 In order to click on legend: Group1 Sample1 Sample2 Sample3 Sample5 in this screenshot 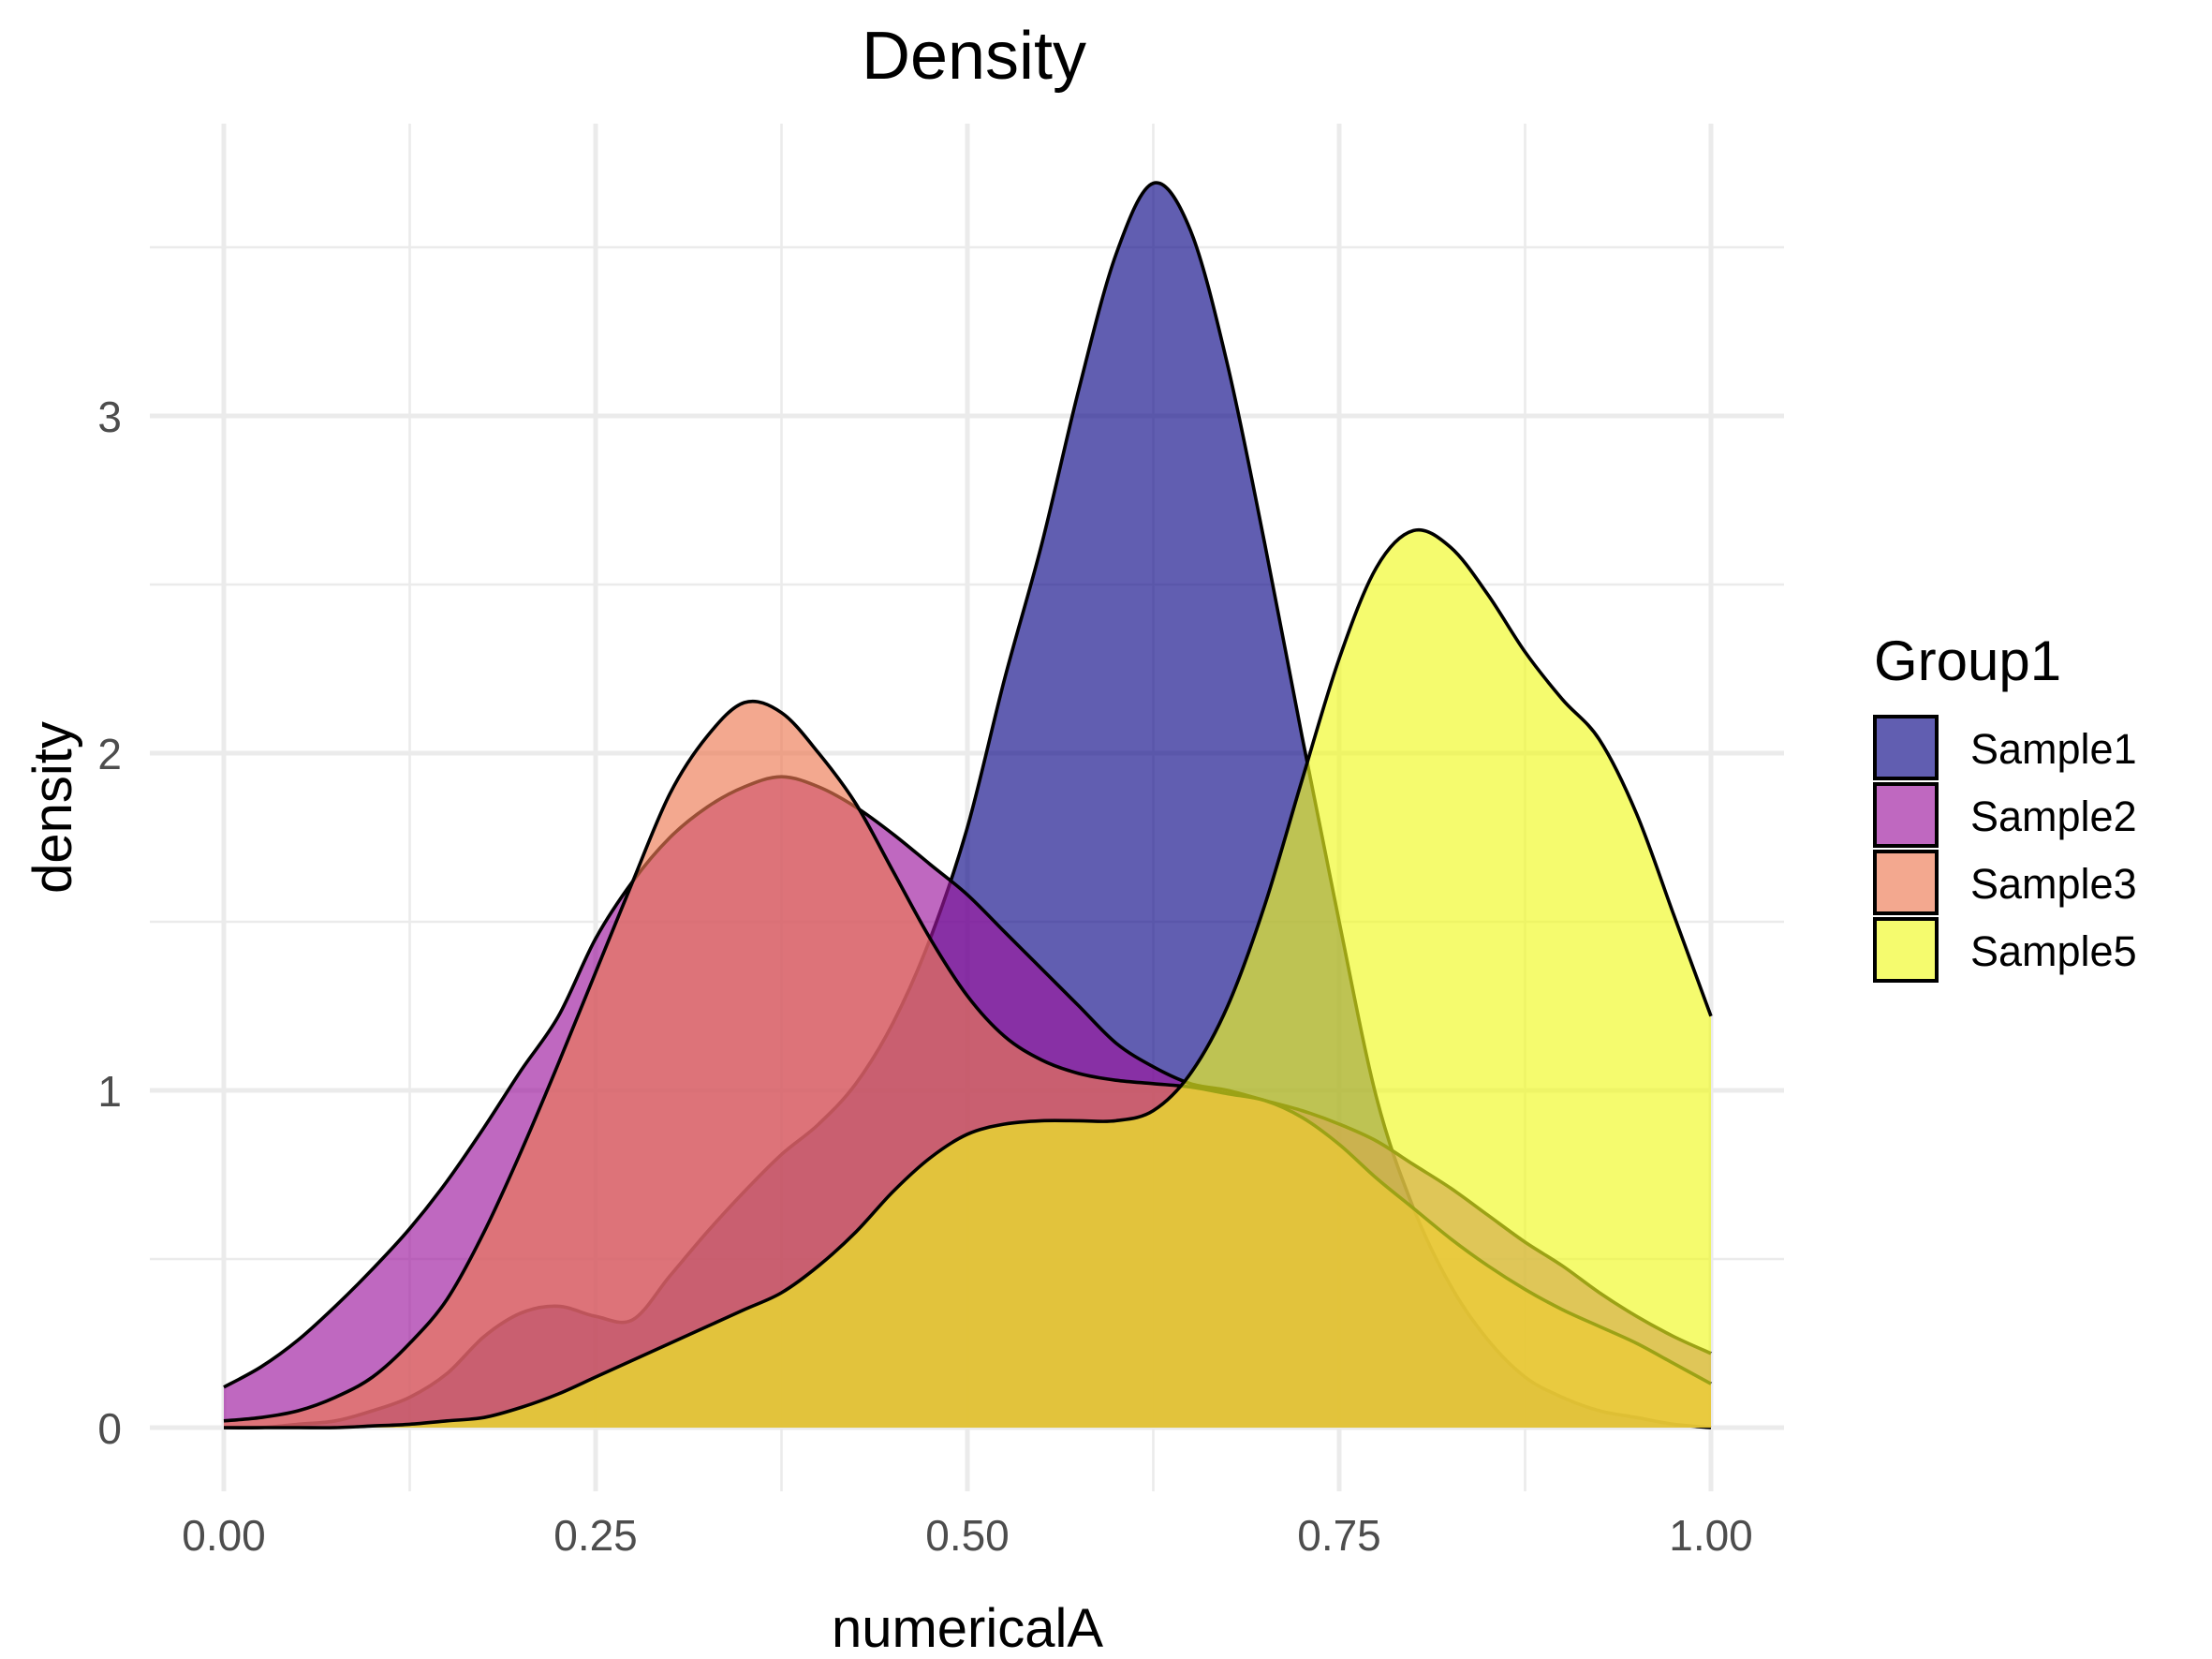, I will do `click(2005, 807)`.